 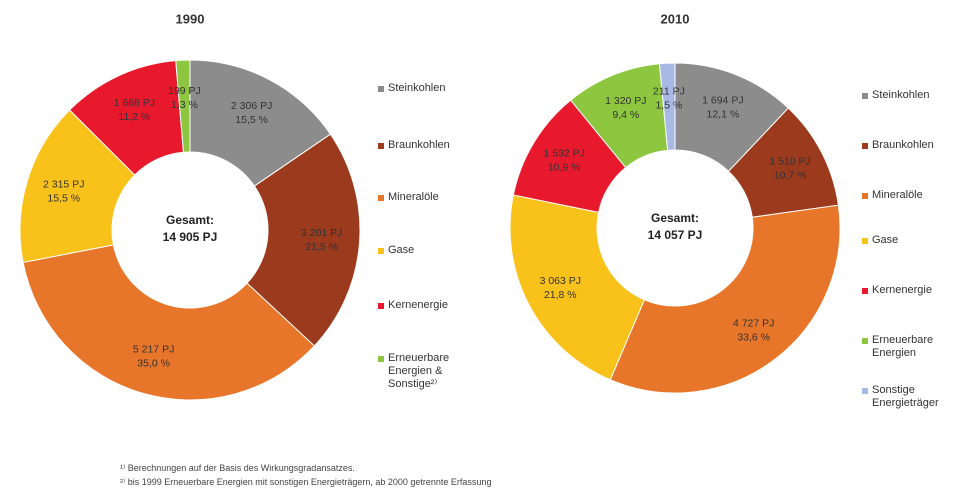 What do you see at coordinates (723, 114) in the screenshot?
I see `percent-label: 12,1 %` at bounding box center [723, 114].